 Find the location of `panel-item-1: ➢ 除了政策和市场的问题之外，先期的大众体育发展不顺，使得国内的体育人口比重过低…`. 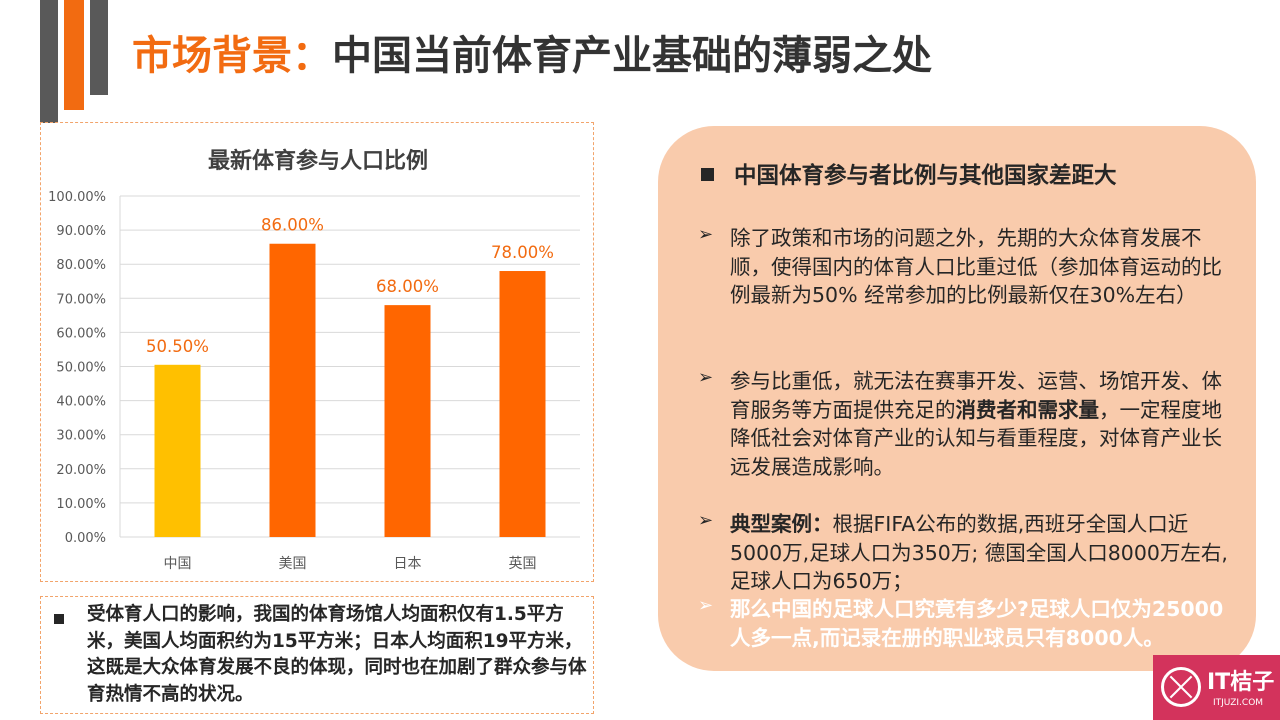

panel-item-1: ➢ 除了政策和市场的问题之外，先期的大众体育发展不顺，使得国内的体育人口比重过低… is located at coordinates (963, 267).